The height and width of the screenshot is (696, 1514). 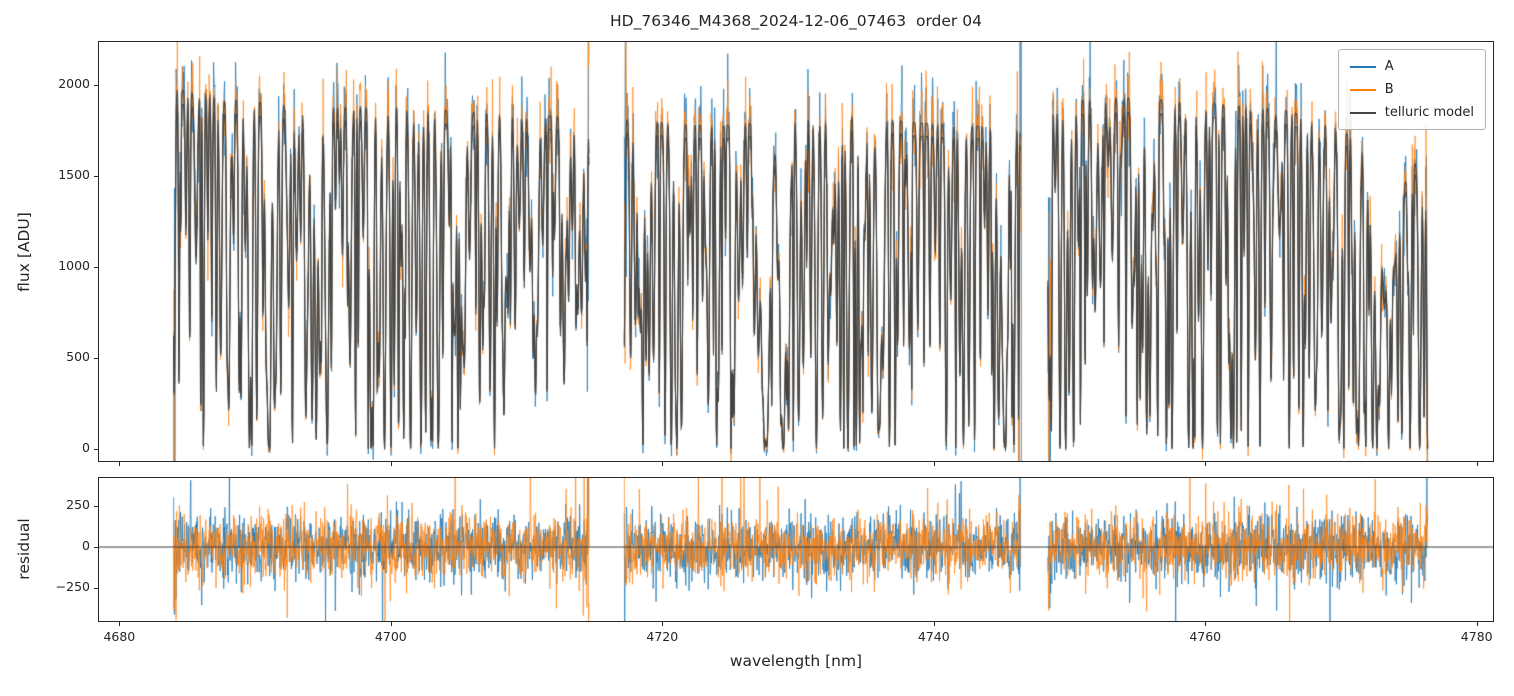 I want to click on legend: A B telluric model, so click(x=1411, y=89).